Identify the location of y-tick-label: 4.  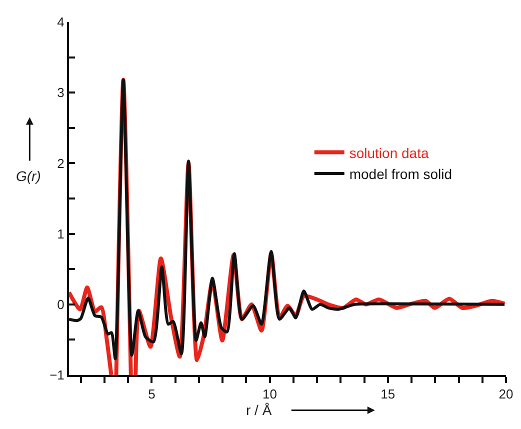
(60, 22).